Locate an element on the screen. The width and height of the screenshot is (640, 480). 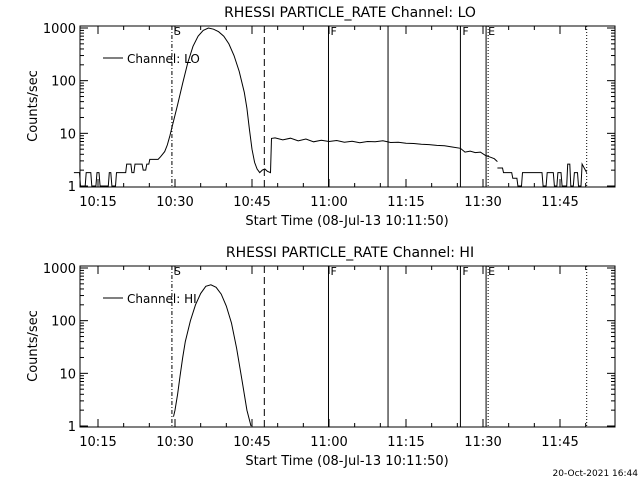
panel-lo-title: RHESSI PARTICLE_RATE Channel: LO is located at coordinates (350, 13).